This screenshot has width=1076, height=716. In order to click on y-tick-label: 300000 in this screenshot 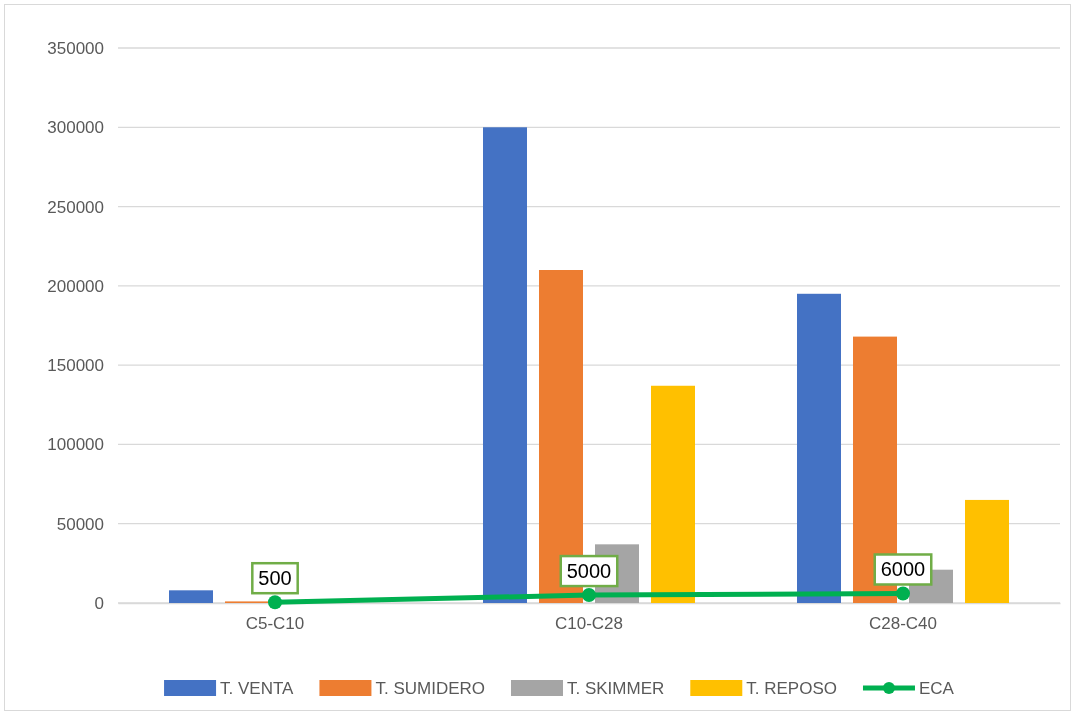, I will do `click(75, 128)`.